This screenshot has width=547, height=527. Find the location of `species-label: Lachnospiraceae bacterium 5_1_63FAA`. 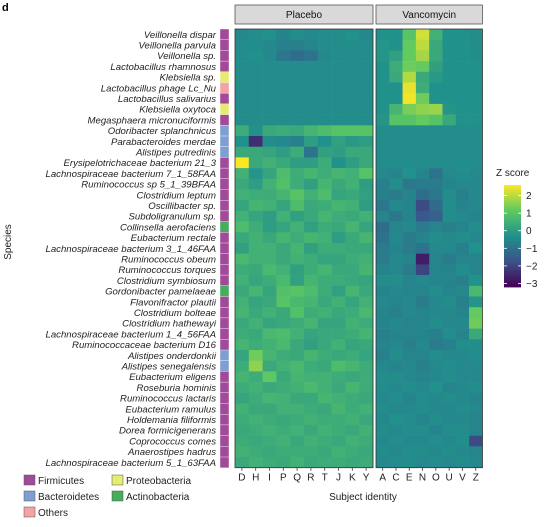

species-label: Lachnospiraceae bacterium 5_1_63FAA is located at coordinates (131, 463).